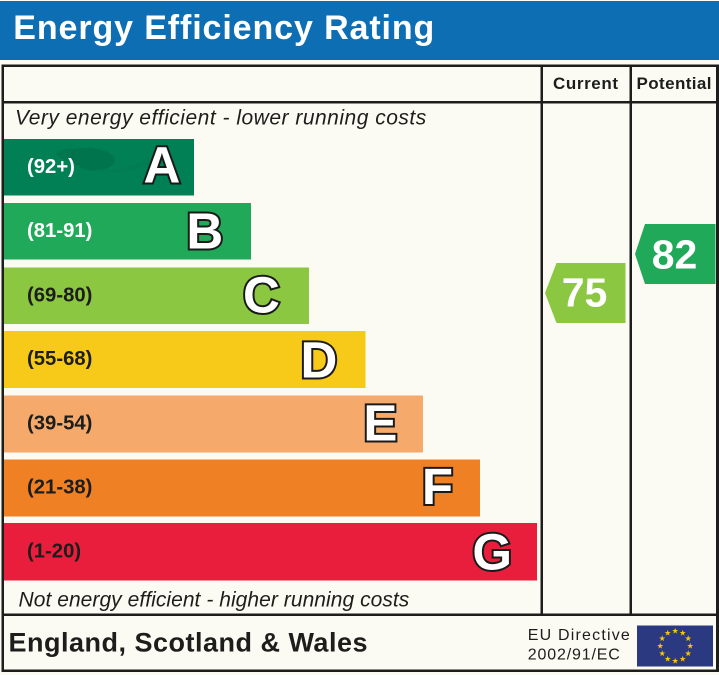 The height and width of the screenshot is (675, 719). I want to click on svg-text: (92+), so click(51, 167).